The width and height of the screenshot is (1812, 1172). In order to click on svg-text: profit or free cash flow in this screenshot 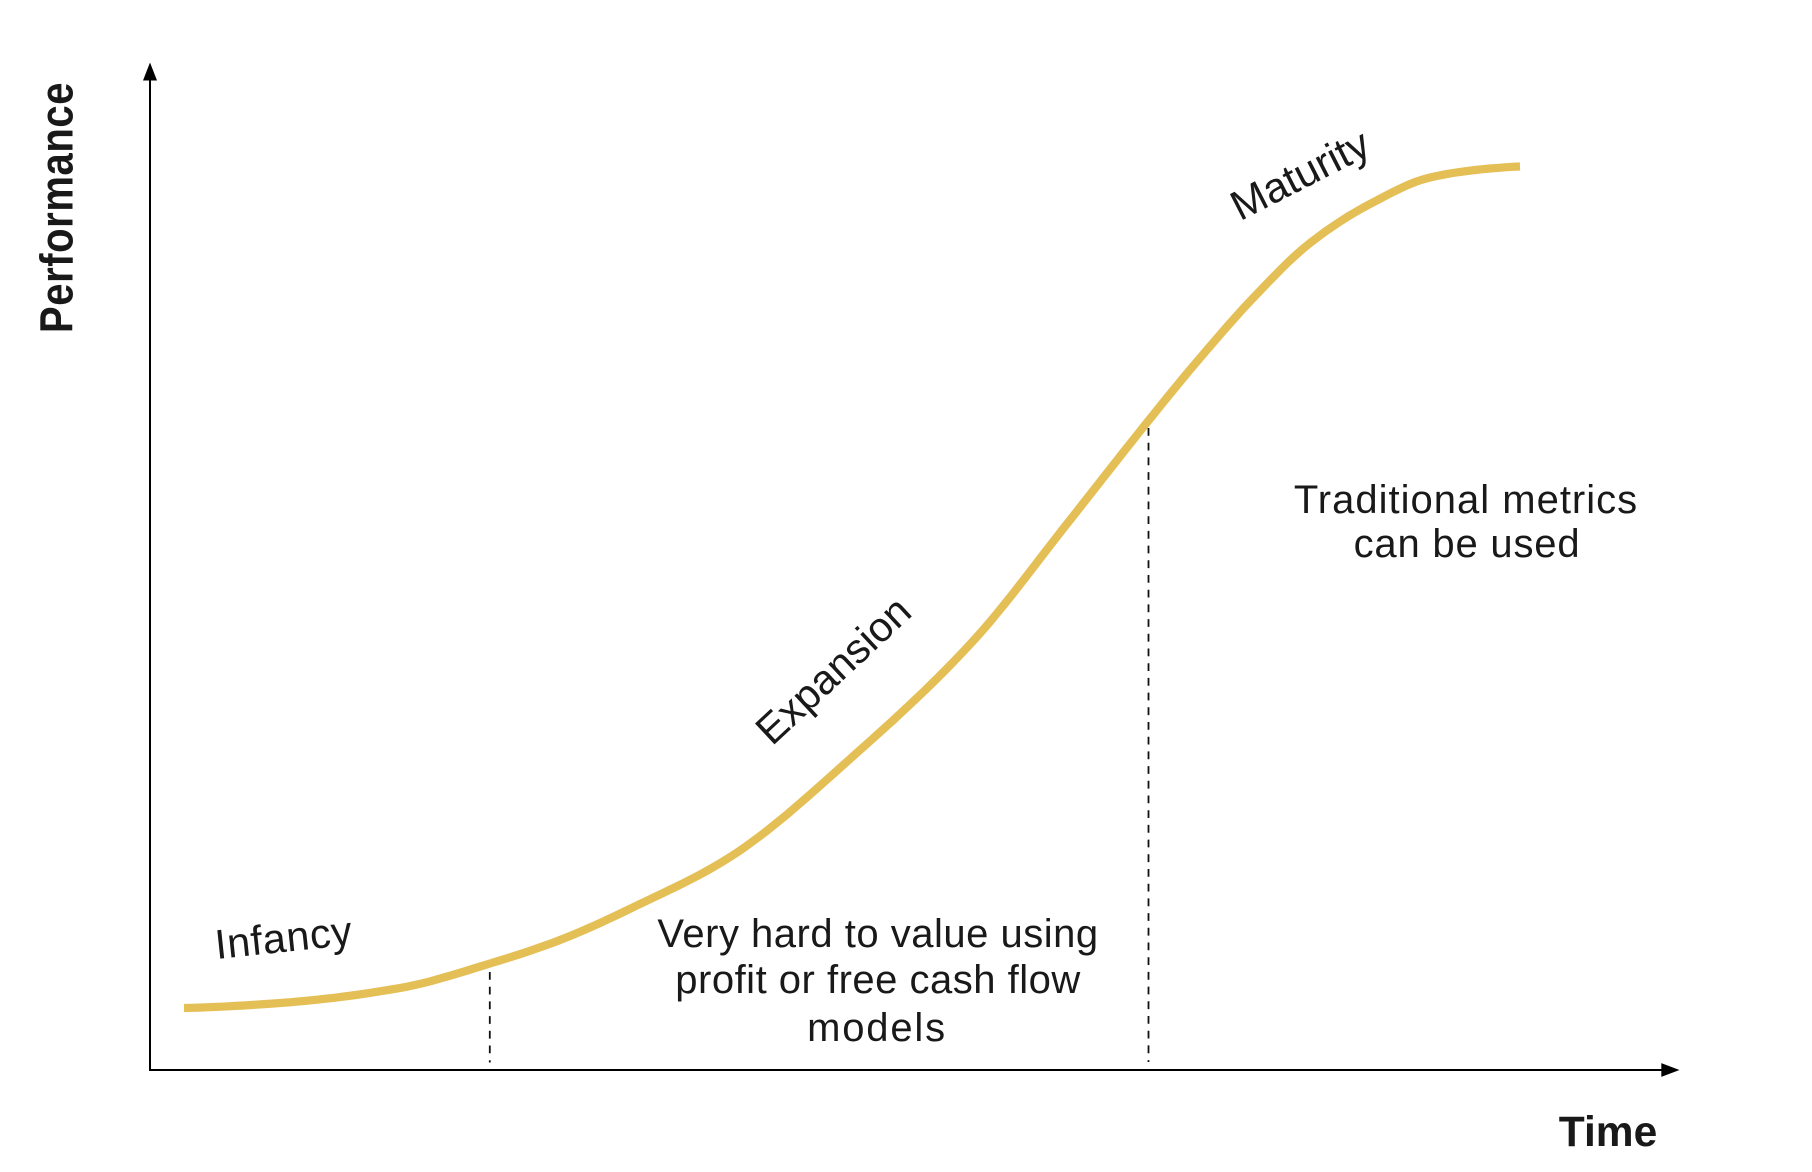, I will do `click(878, 980)`.